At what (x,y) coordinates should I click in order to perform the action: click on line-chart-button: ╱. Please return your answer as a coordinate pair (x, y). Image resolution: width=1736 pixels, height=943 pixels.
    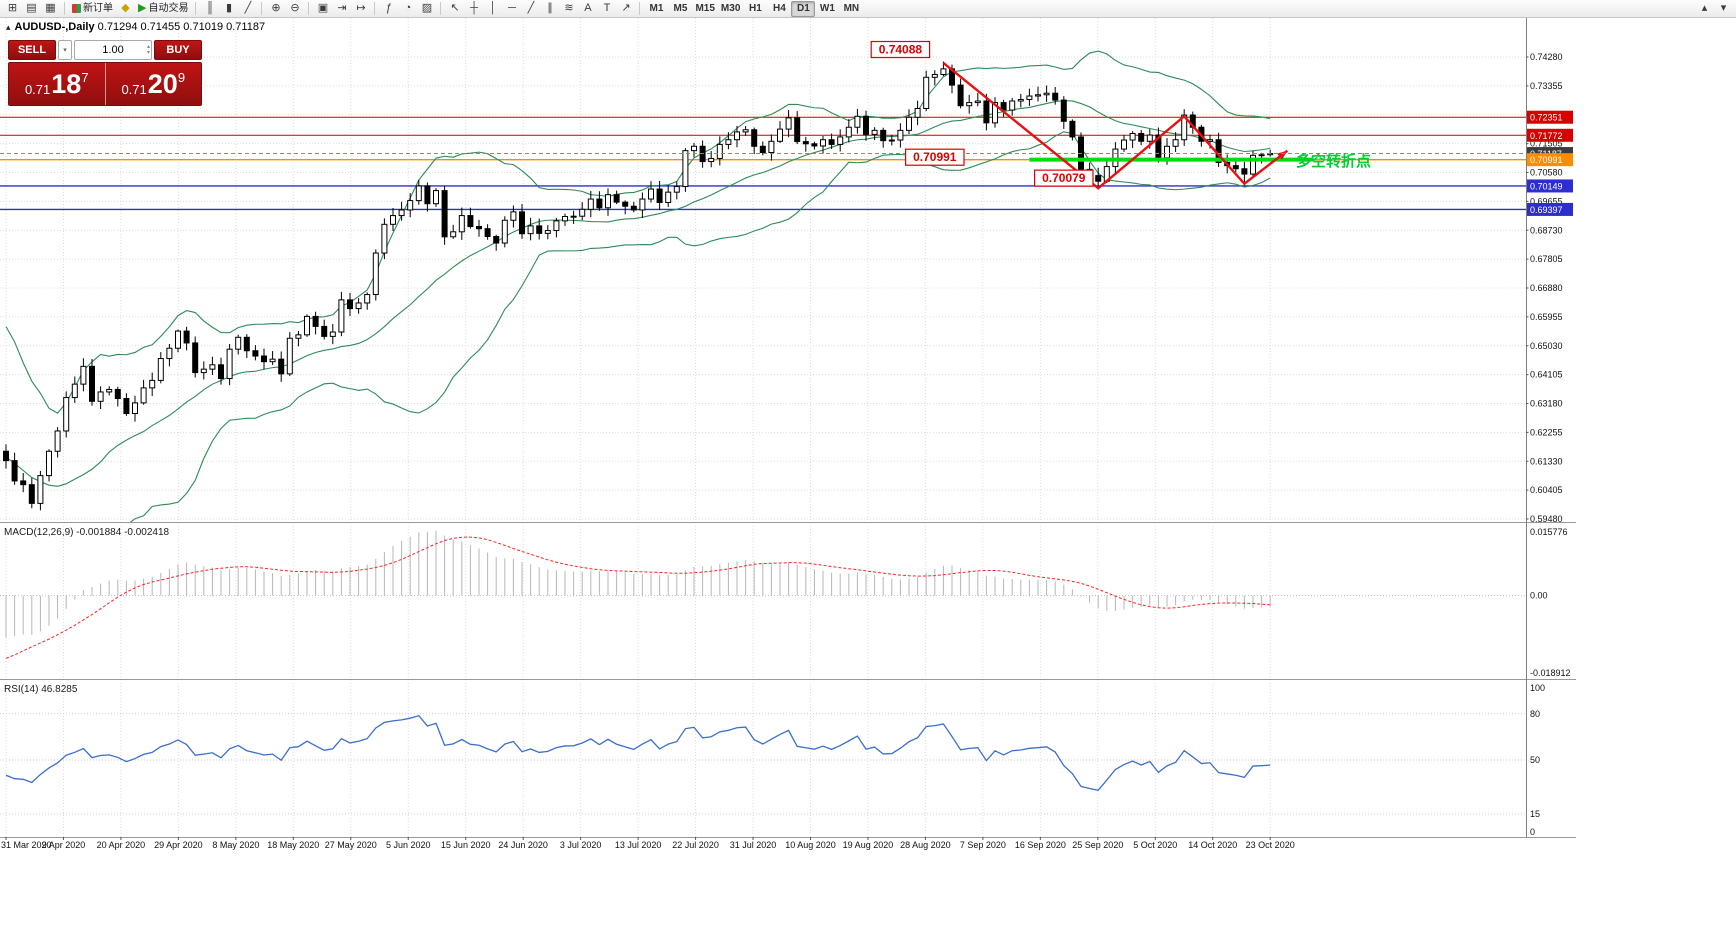
    Looking at the image, I should click on (247, 9).